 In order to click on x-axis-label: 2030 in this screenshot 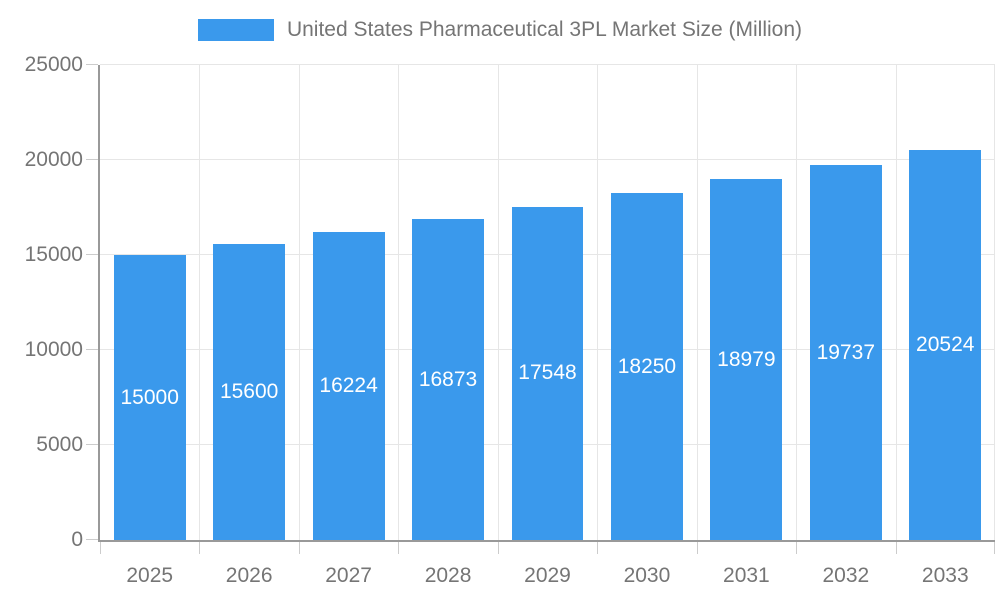, I will do `click(647, 575)`.